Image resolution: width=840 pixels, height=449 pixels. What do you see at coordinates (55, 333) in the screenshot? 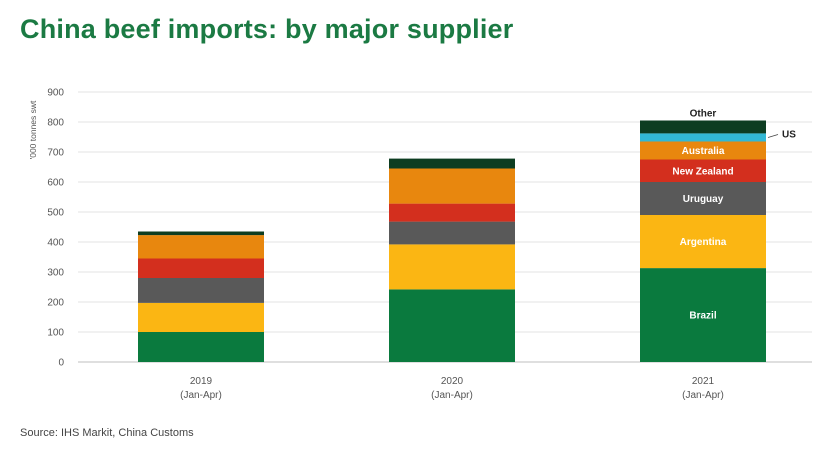
I see `y-tick-label: 100` at bounding box center [55, 333].